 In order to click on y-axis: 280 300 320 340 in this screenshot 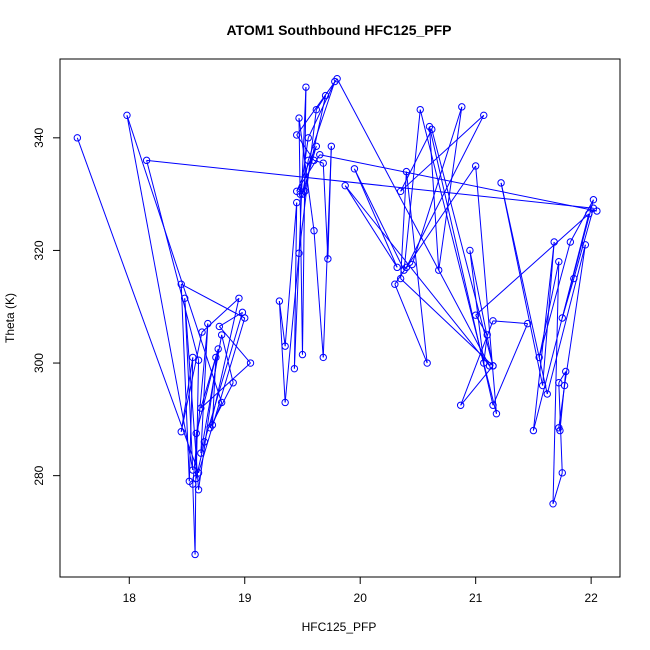, I will do `click(46, 306)`.